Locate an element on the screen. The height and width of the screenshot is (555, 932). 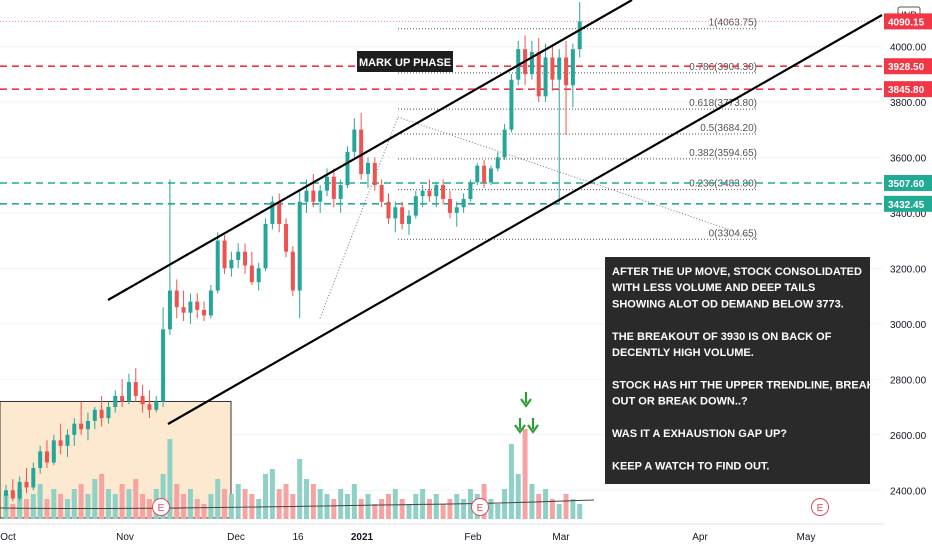
time-tick-label: Mar is located at coordinates (561, 537).